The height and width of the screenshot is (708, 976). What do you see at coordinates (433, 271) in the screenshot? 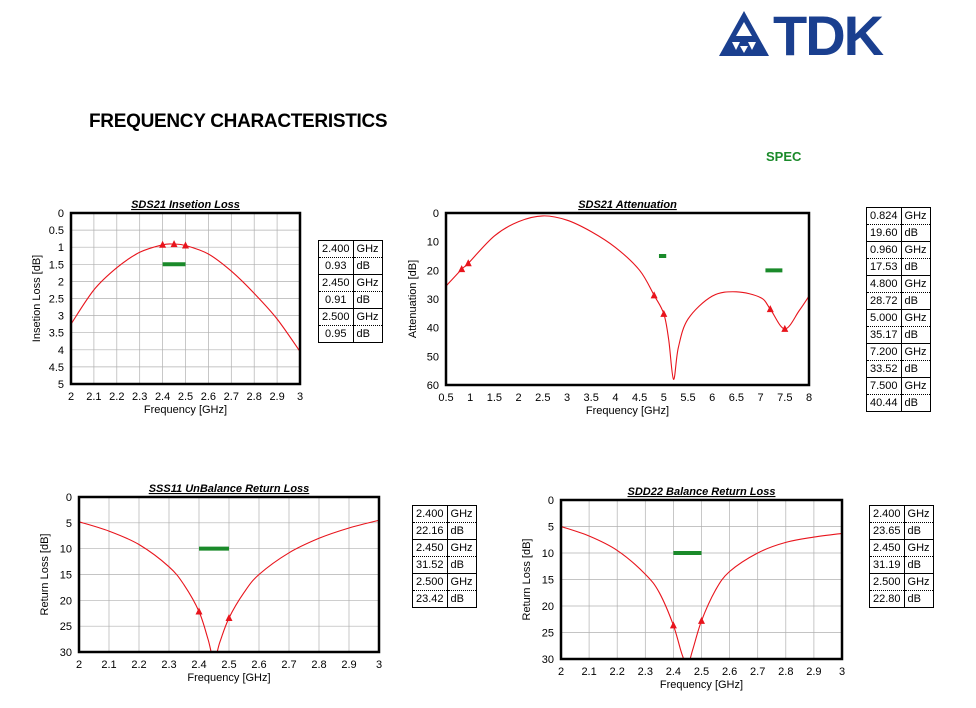
I see `y-tick-label: 20` at bounding box center [433, 271].